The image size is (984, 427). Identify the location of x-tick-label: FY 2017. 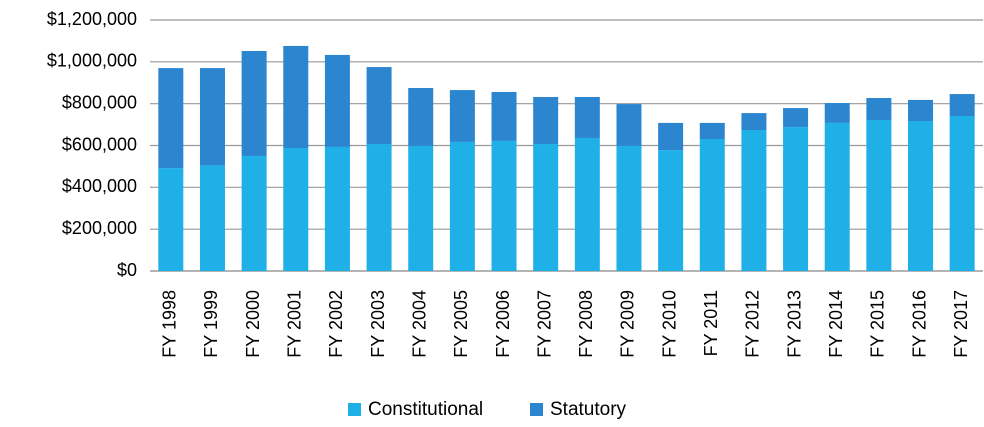
(961, 324).